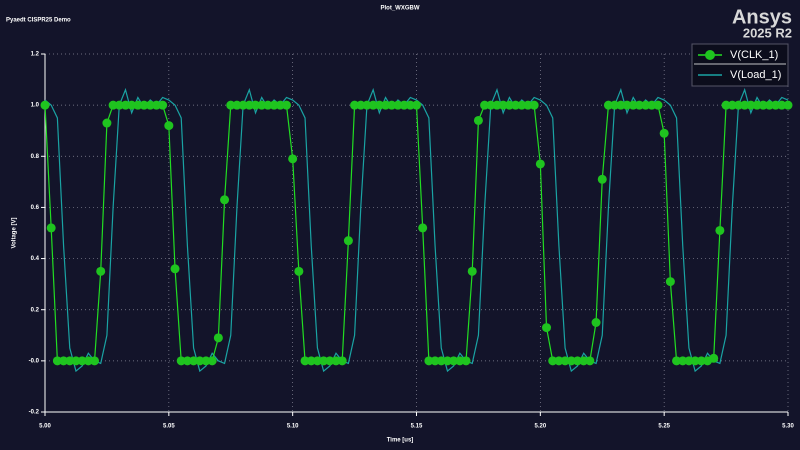  What do you see at coordinates (400, 9) in the screenshot?
I see `chart-title: Plot_WXGBW` at bounding box center [400, 9].